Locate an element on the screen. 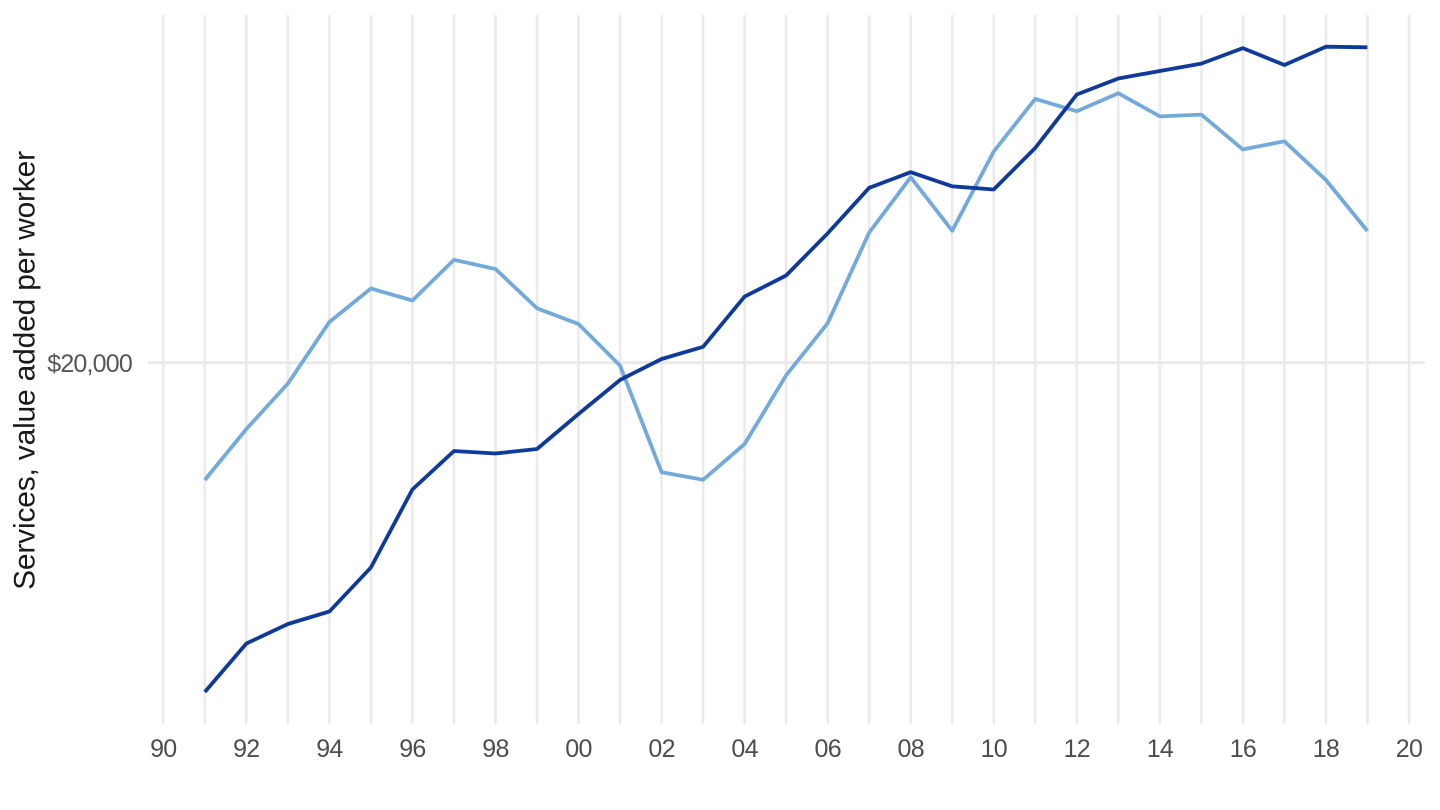  svg-text: 94 is located at coordinates (329, 749).